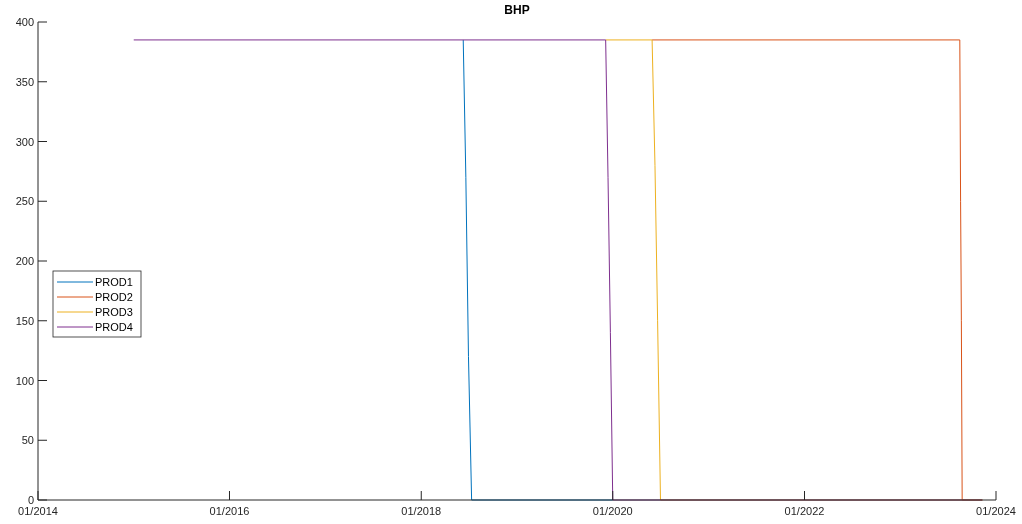 This screenshot has width=1022, height=524. I want to click on legend-label: PROD3, so click(114, 312).